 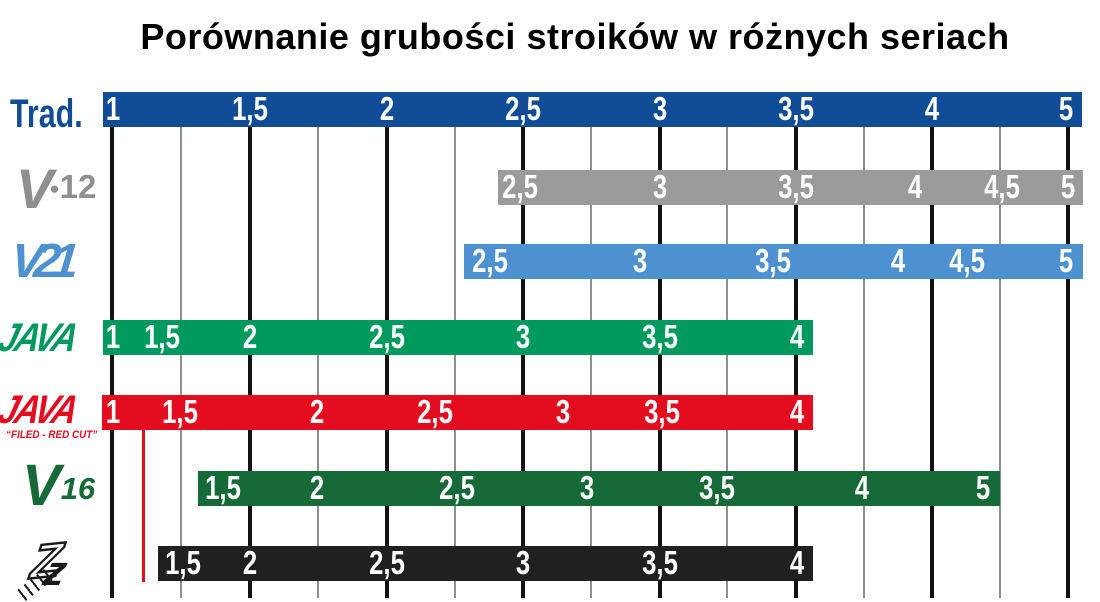 I want to click on series-bar-v16: 1,5 2 2,5 3 3,5 4 5, so click(x=599, y=488).